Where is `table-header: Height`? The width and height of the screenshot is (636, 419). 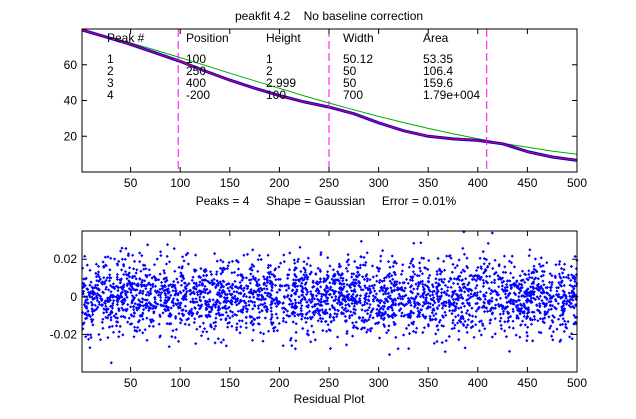
table-header: Height is located at coordinates (283, 38).